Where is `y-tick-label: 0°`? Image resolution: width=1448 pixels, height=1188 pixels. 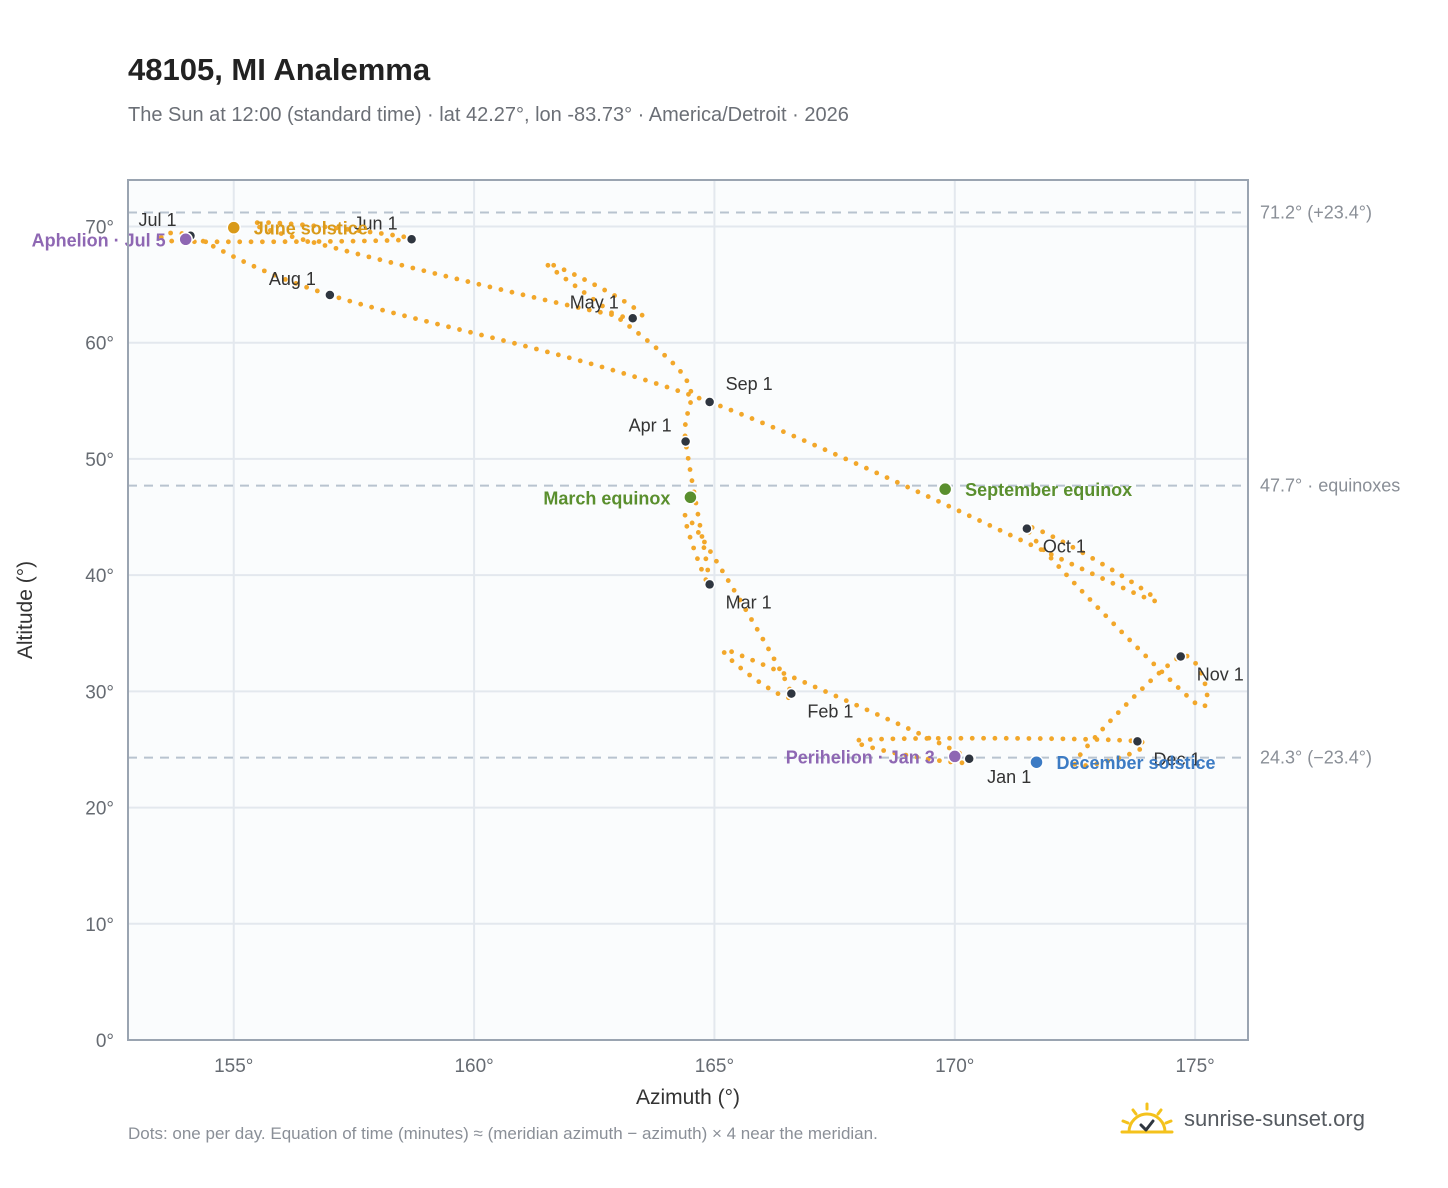
y-tick-label: 0° is located at coordinates (105, 1041).